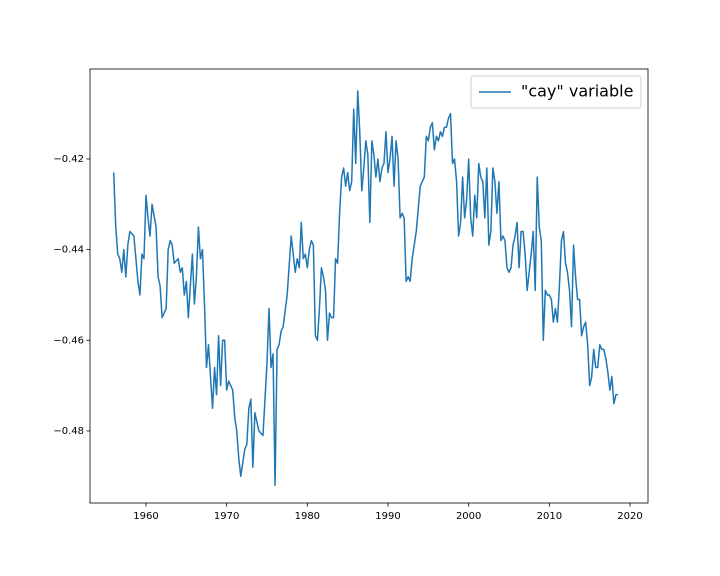 This screenshot has width=720, height=576. Describe the element at coordinates (387, 516) in the screenshot. I see `x-tick-label: 1990` at that location.